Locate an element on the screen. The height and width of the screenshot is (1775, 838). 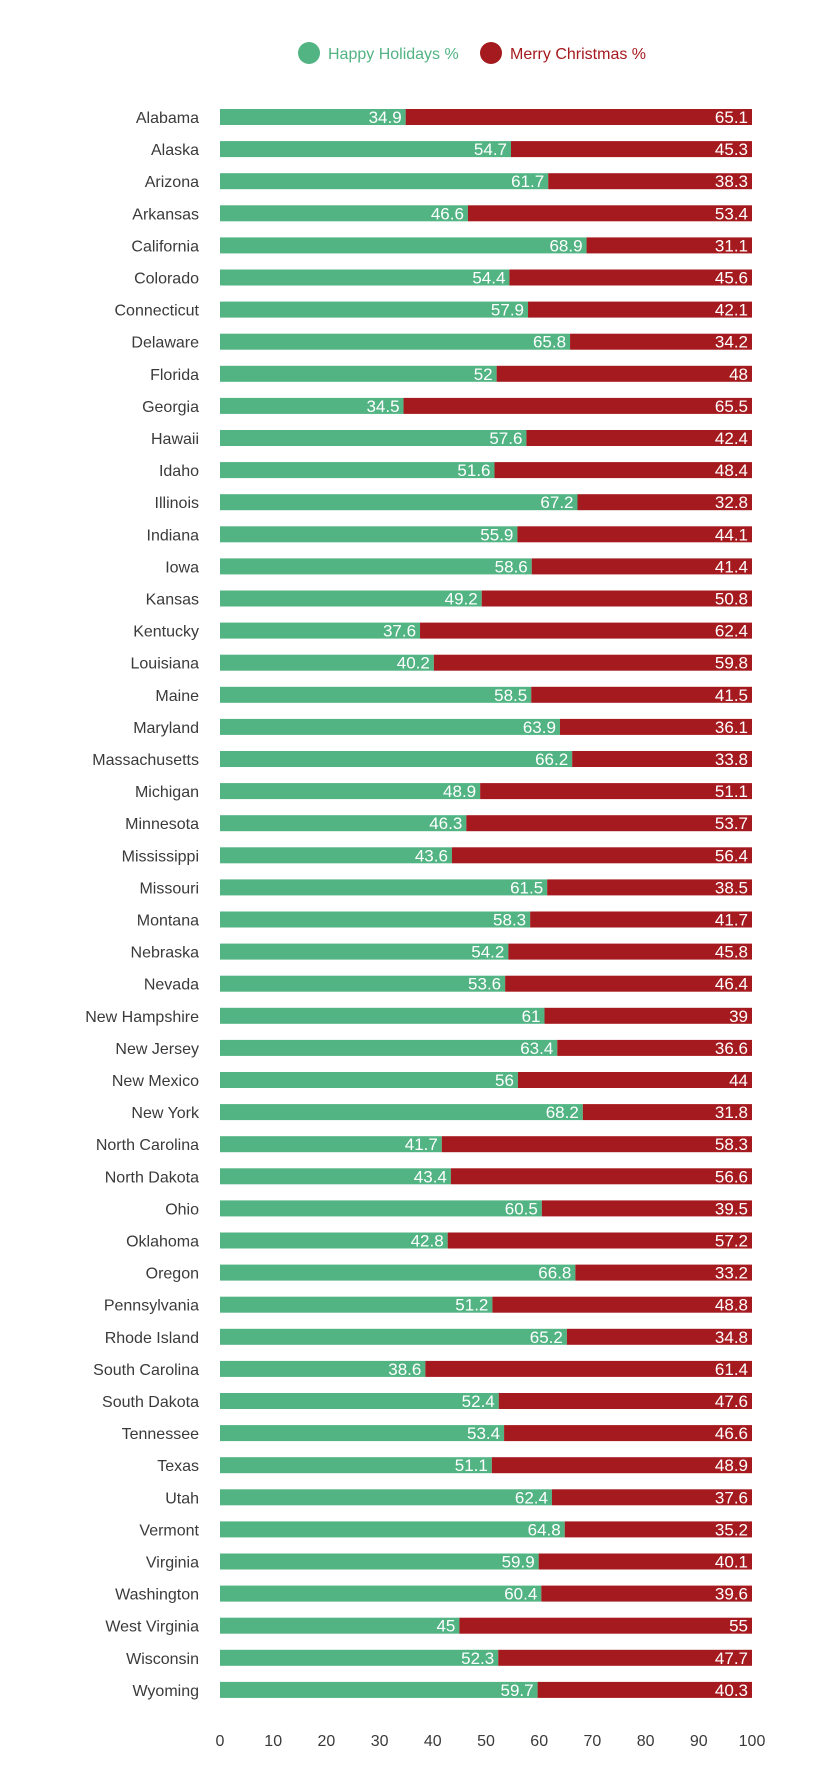
value-label-happy-holidays: 67.2 is located at coordinates (556, 502).